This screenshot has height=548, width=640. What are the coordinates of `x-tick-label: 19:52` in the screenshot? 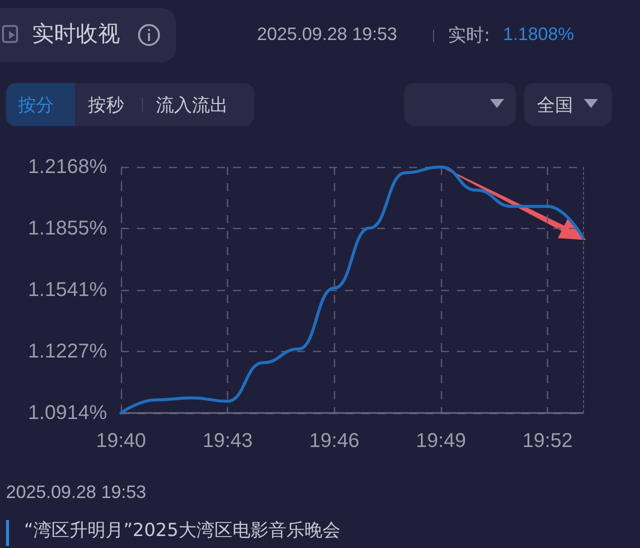 It's located at (547, 441).